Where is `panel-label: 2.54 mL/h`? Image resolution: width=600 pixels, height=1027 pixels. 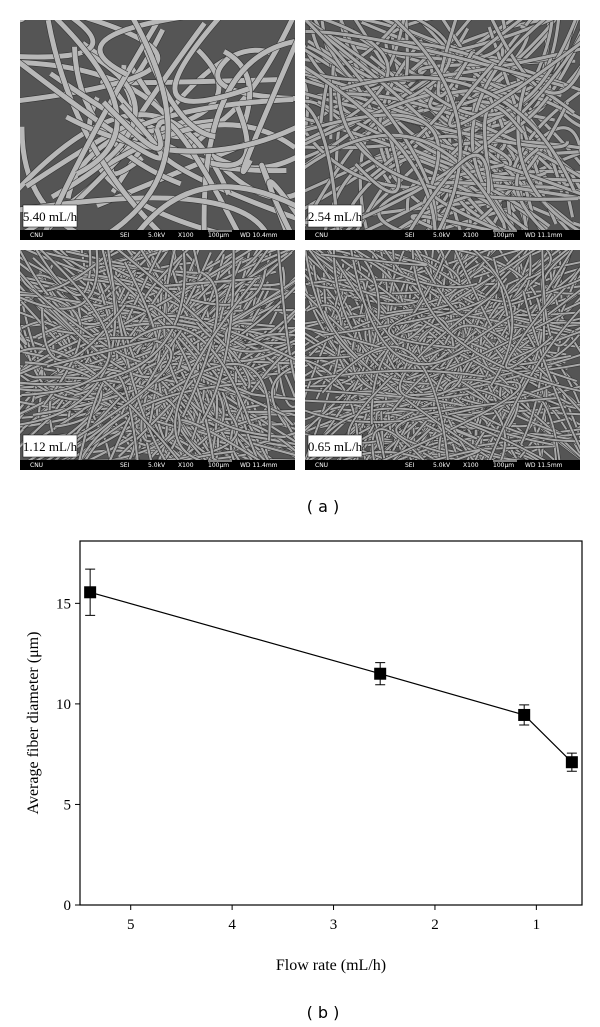 panel-label: 2.54 mL/h is located at coordinates (335, 216).